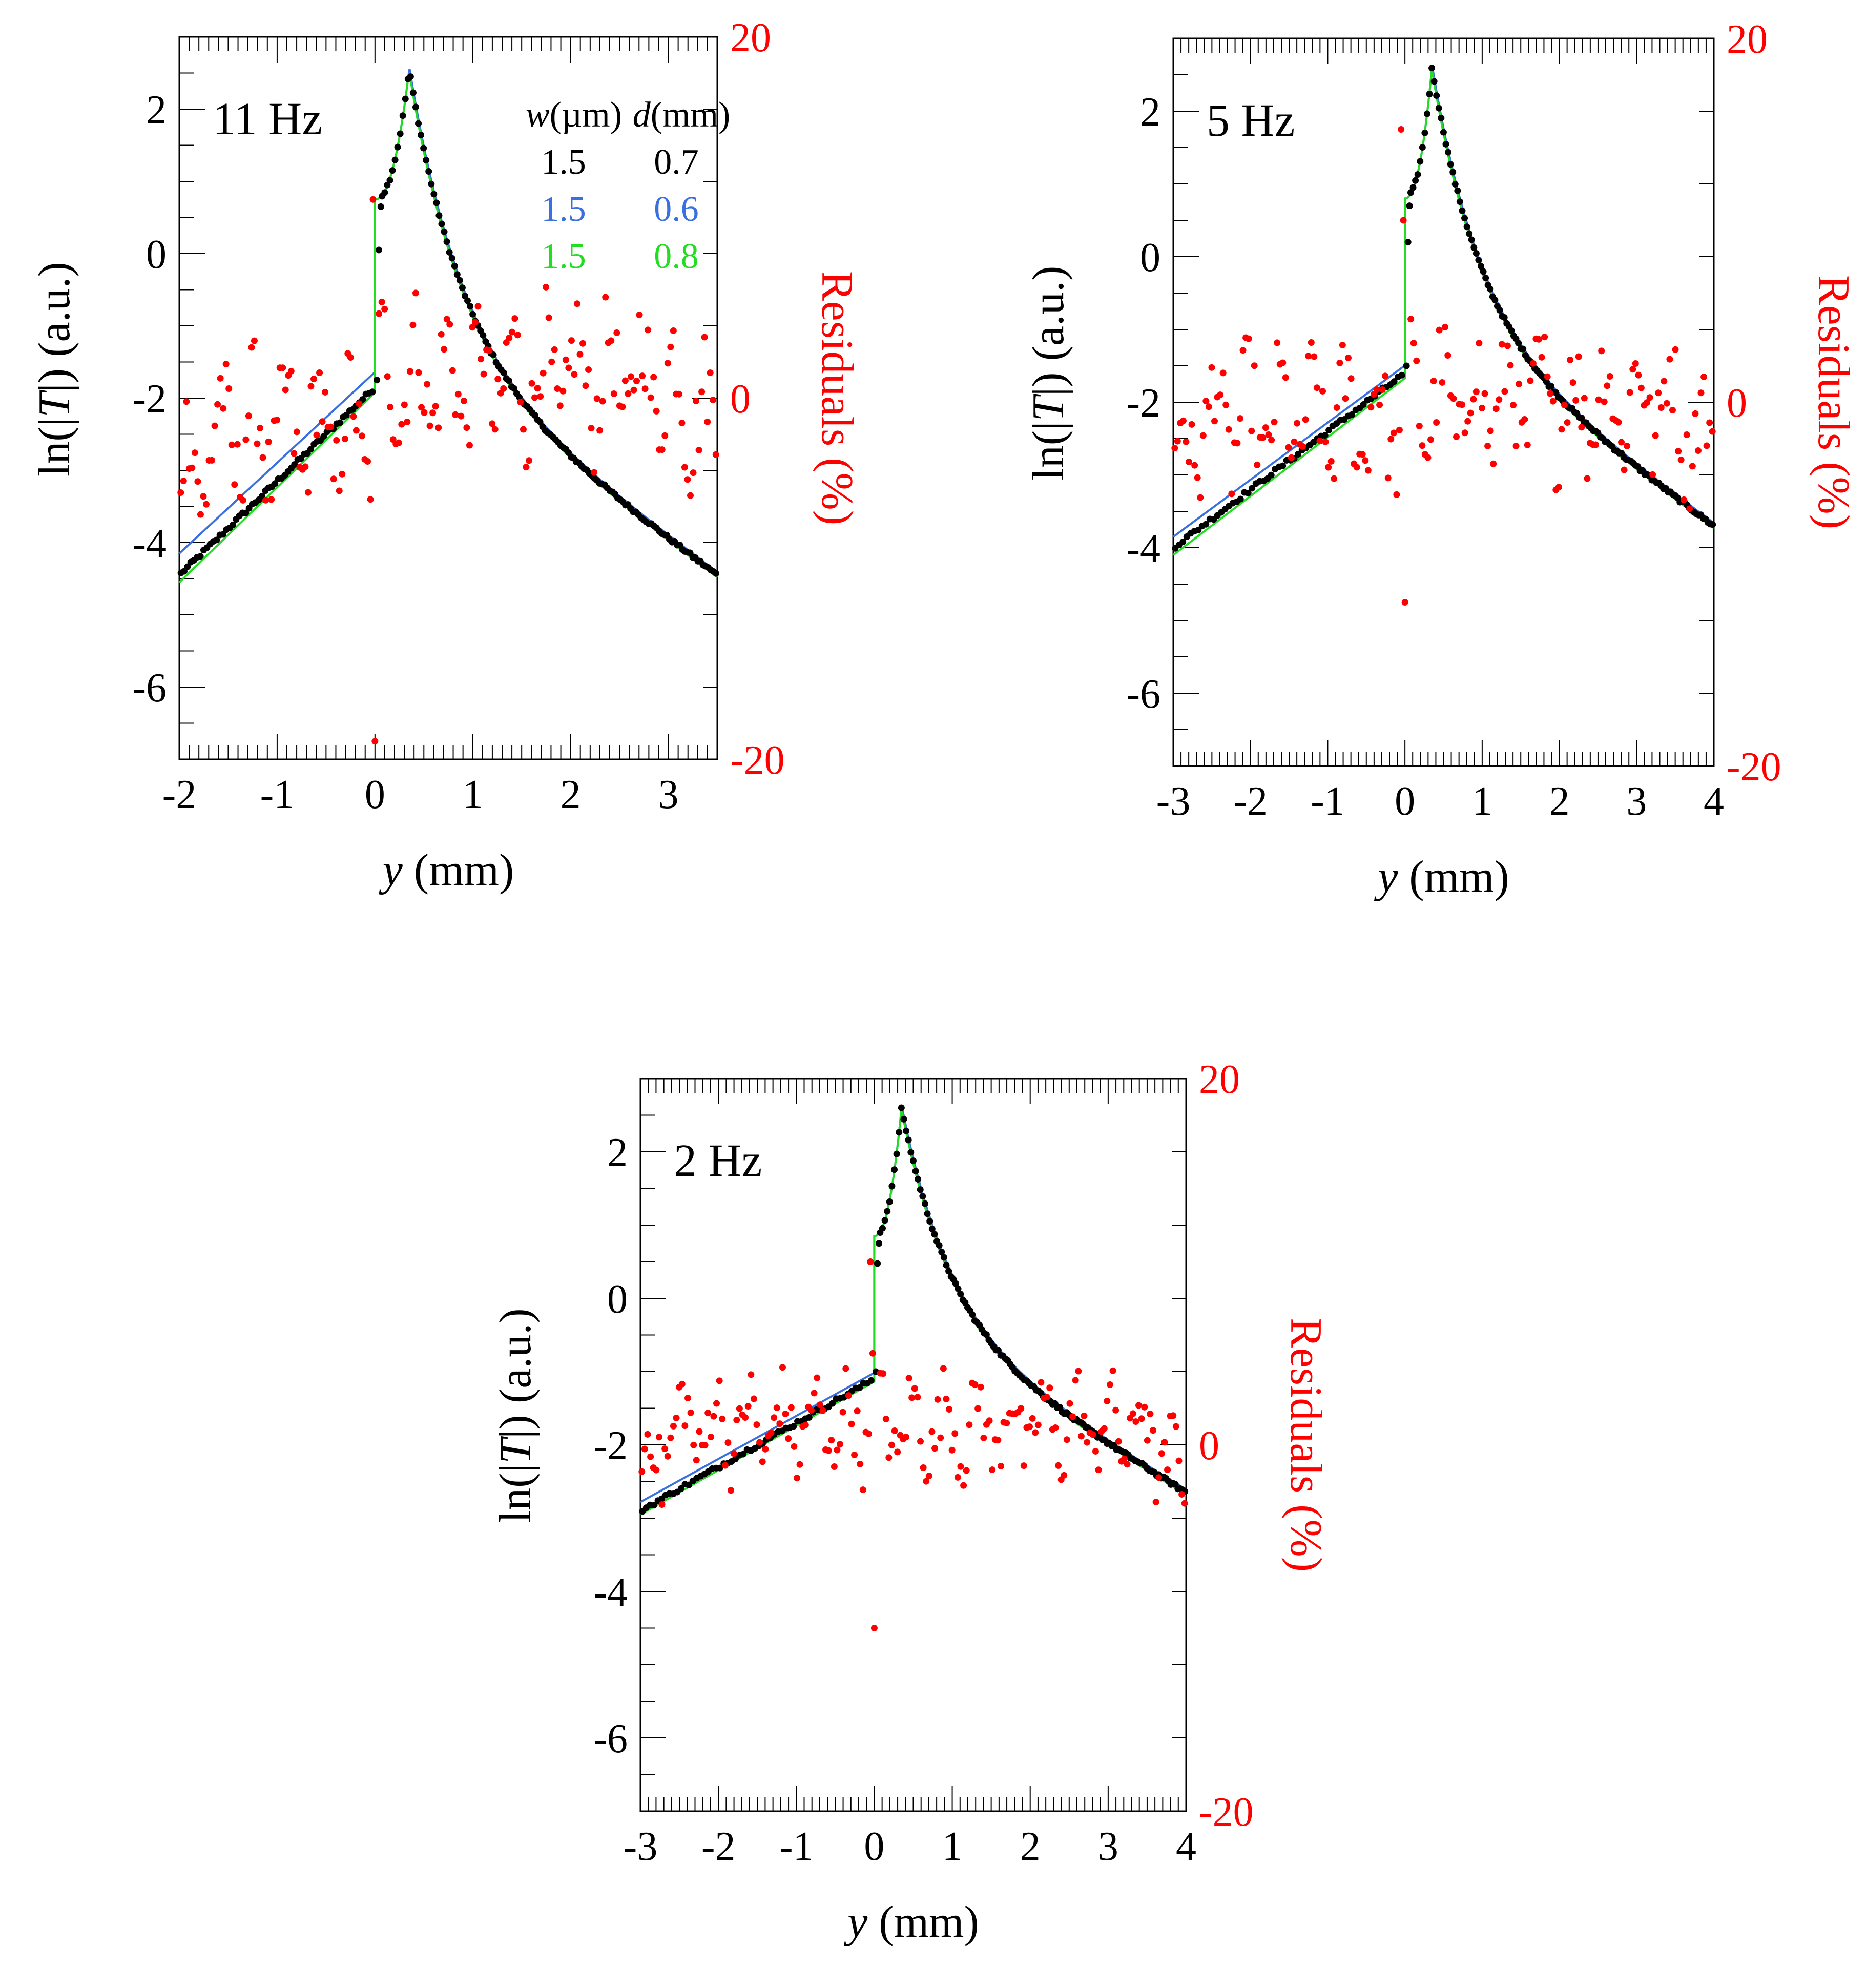  What do you see at coordinates (1030, 1846) in the screenshot?
I see `x-tick-label: 2` at bounding box center [1030, 1846].